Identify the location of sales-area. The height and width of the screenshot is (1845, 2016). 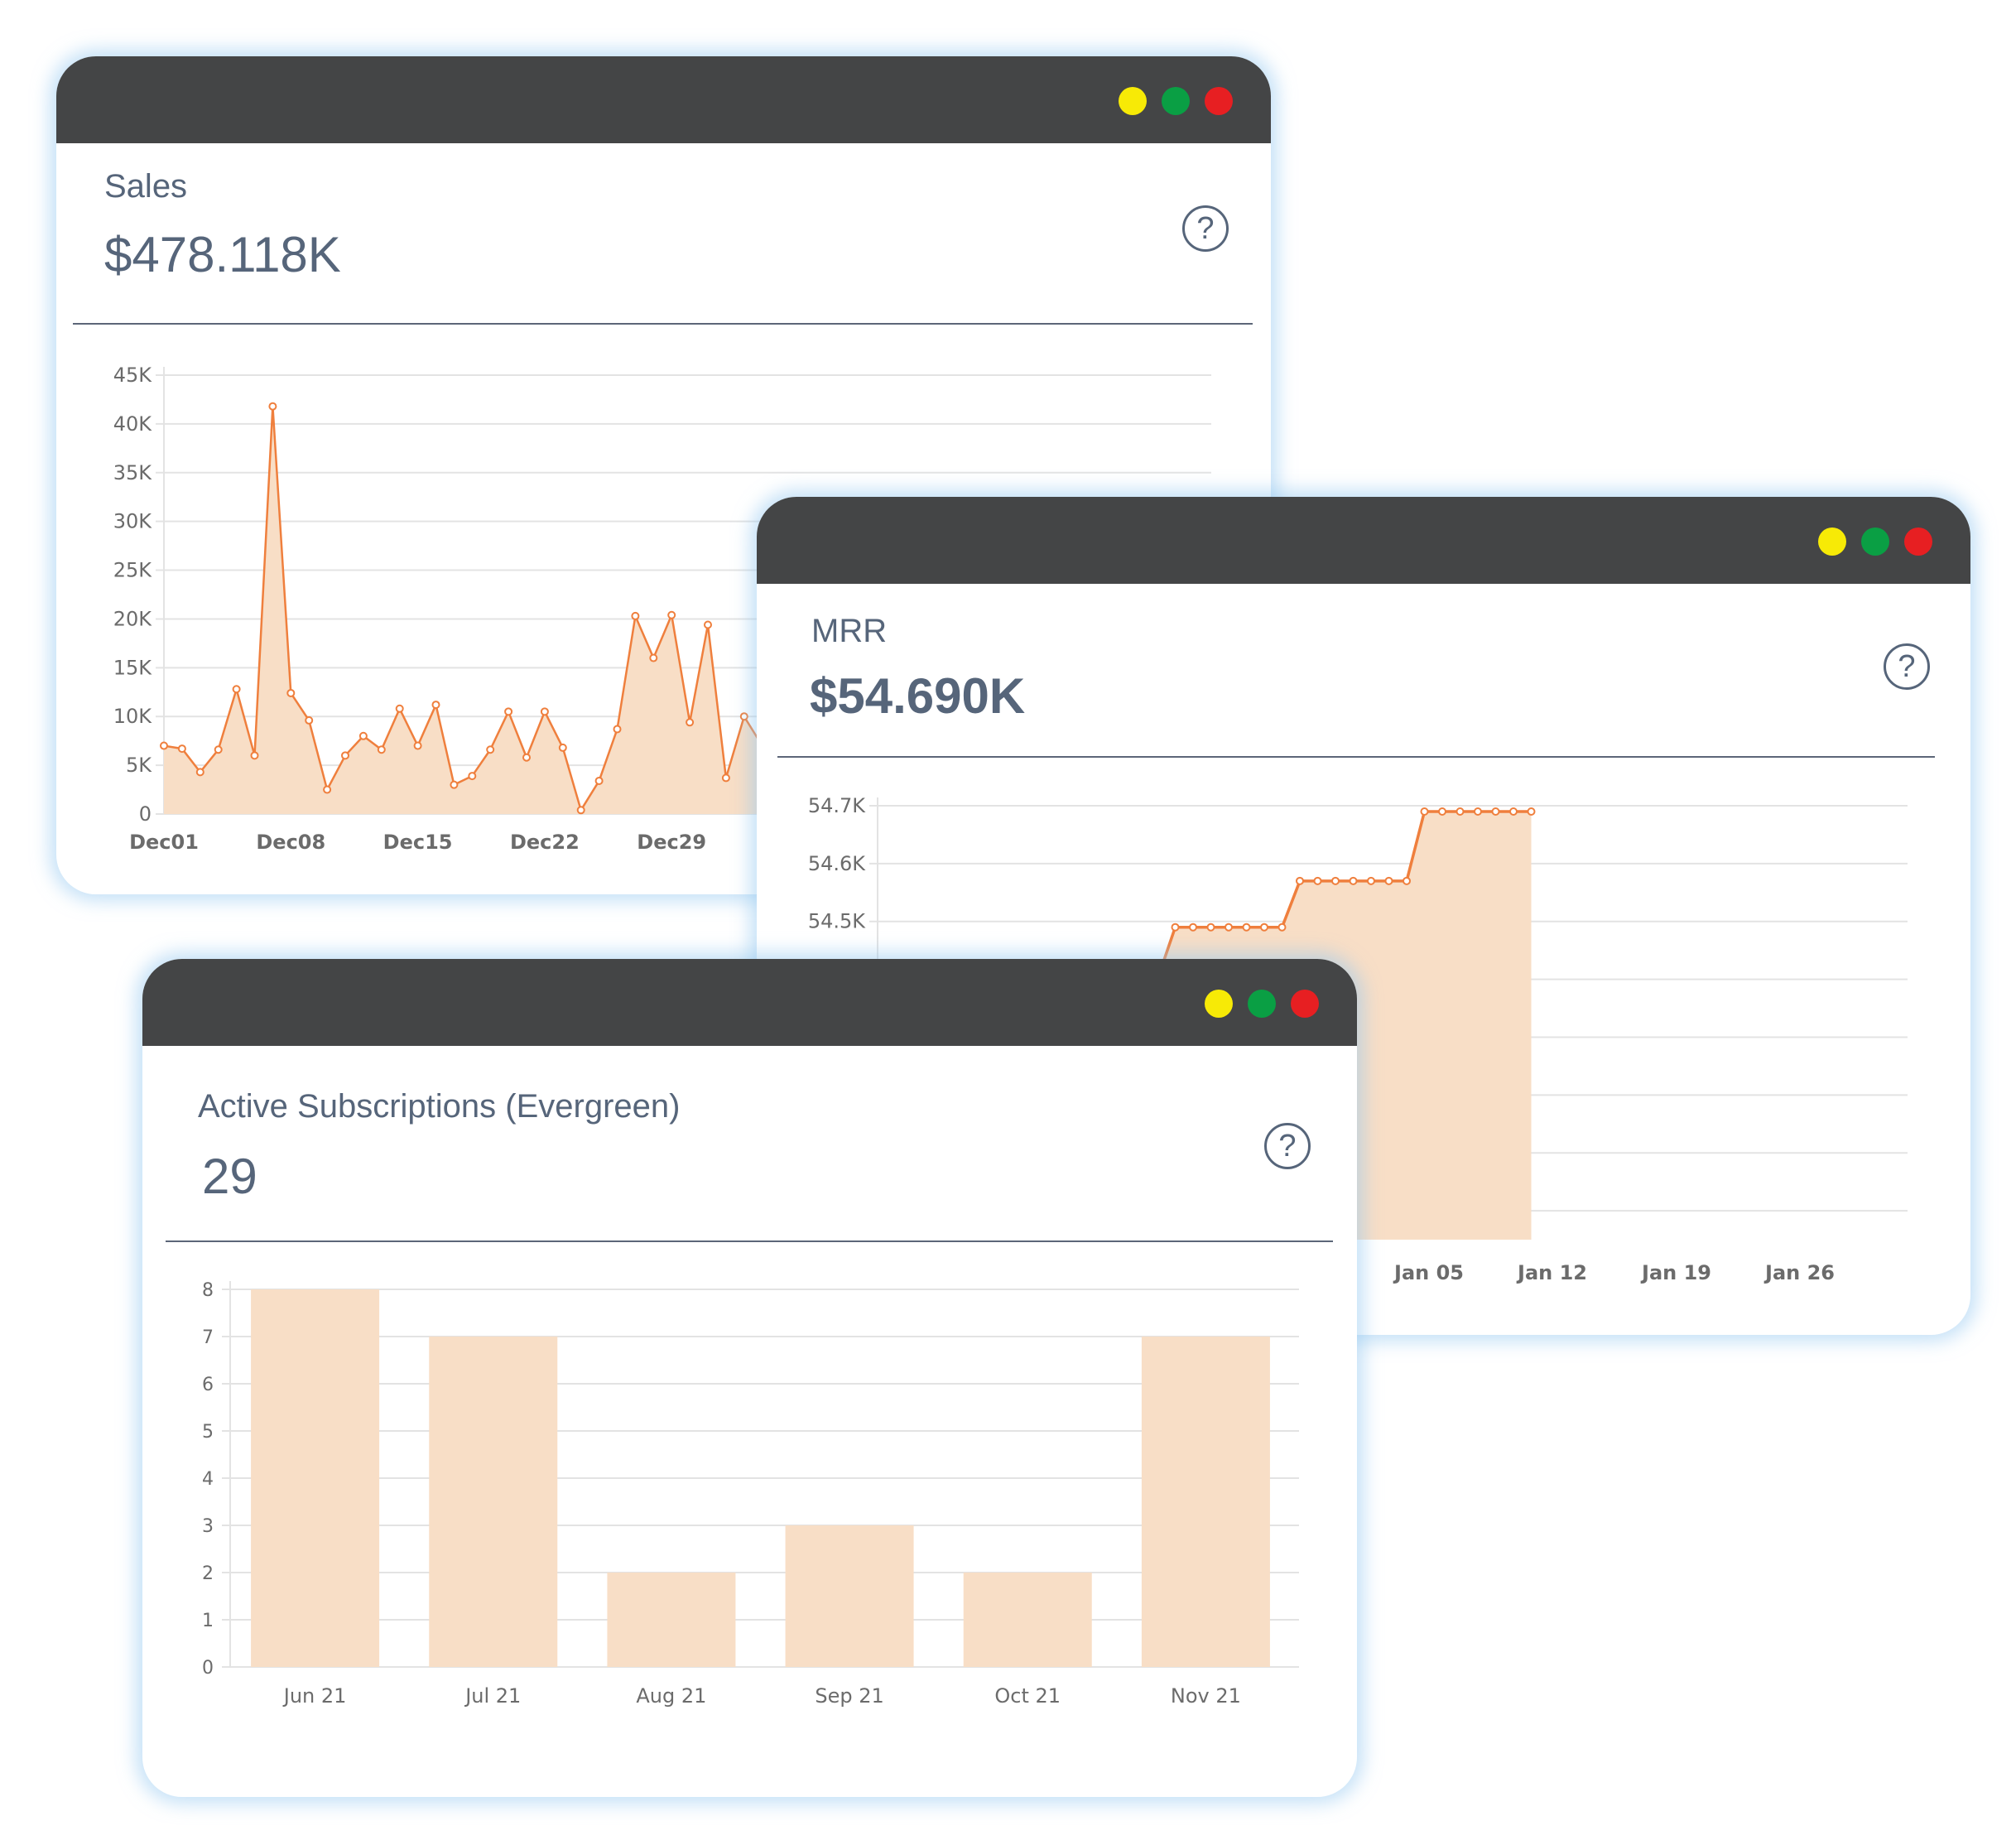
(463, 610).